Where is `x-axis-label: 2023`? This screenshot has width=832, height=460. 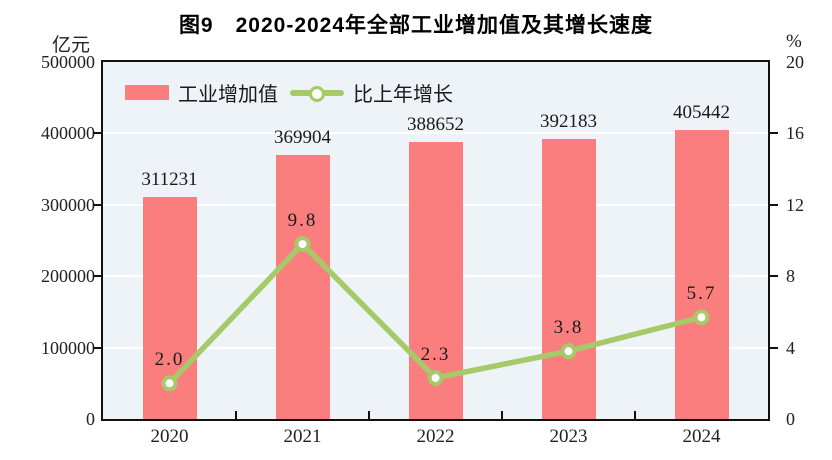
x-axis-label: 2023 is located at coordinates (568, 436).